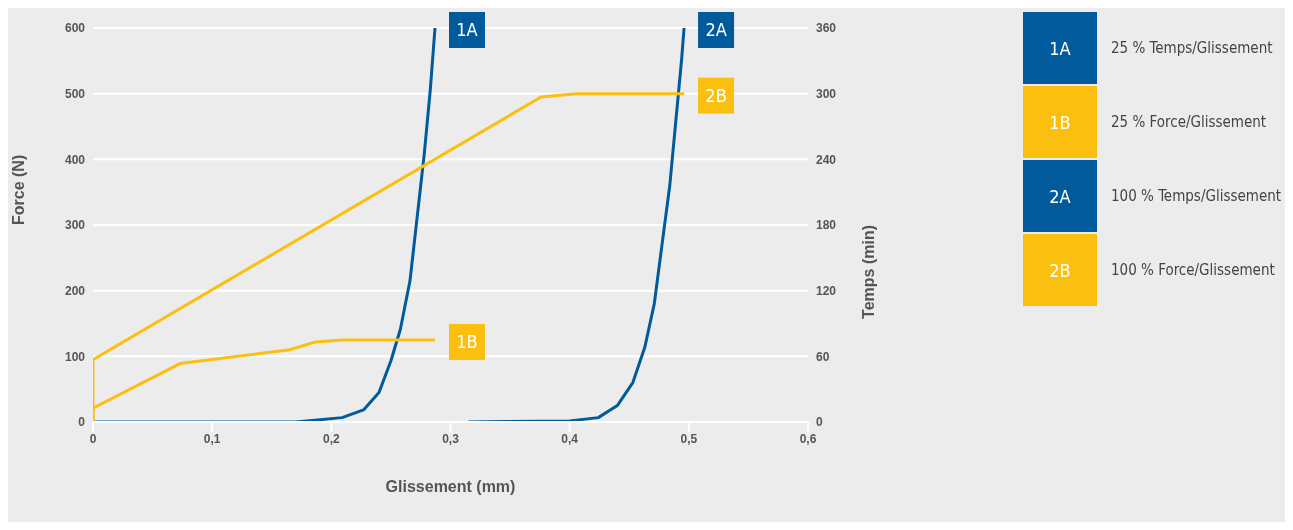 The width and height of the screenshot is (1293, 530). What do you see at coordinates (808, 438) in the screenshot?
I see `x-tick-label: 0,6` at bounding box center [808, 438].